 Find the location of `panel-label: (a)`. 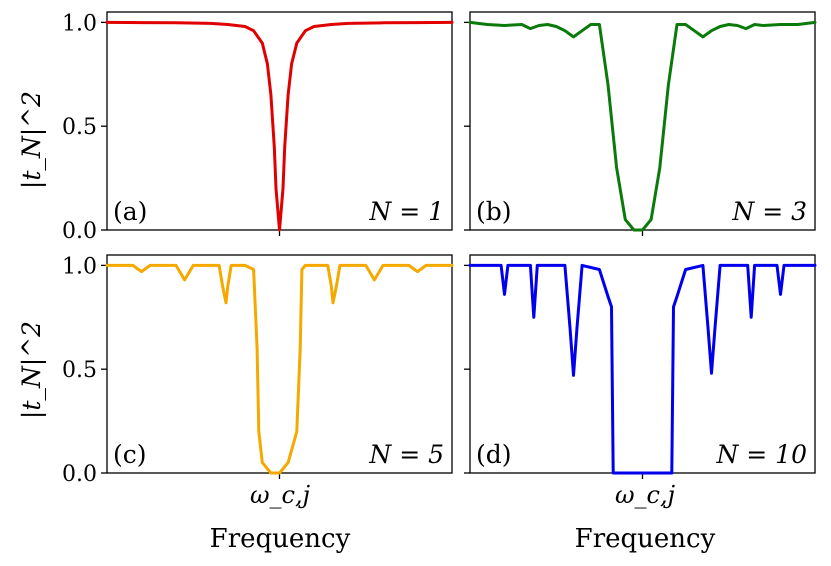

panel-label: (a) is located at coordinates (130, 211).